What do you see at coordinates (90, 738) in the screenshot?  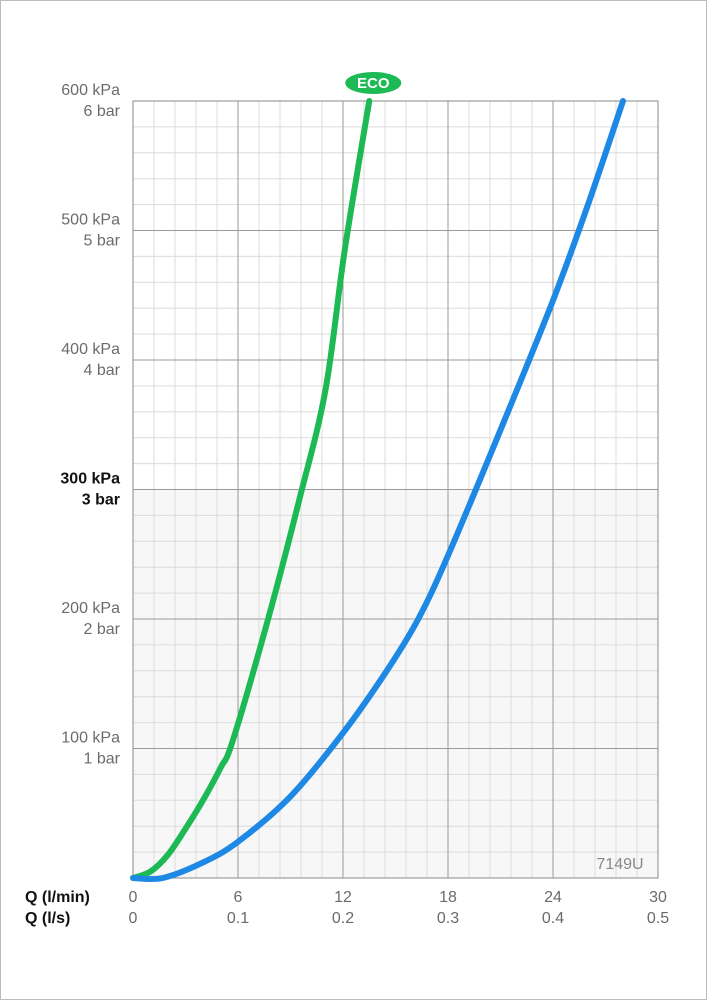 I see `y-tick-label: 100 kPa` at bounding box center [90, 738].